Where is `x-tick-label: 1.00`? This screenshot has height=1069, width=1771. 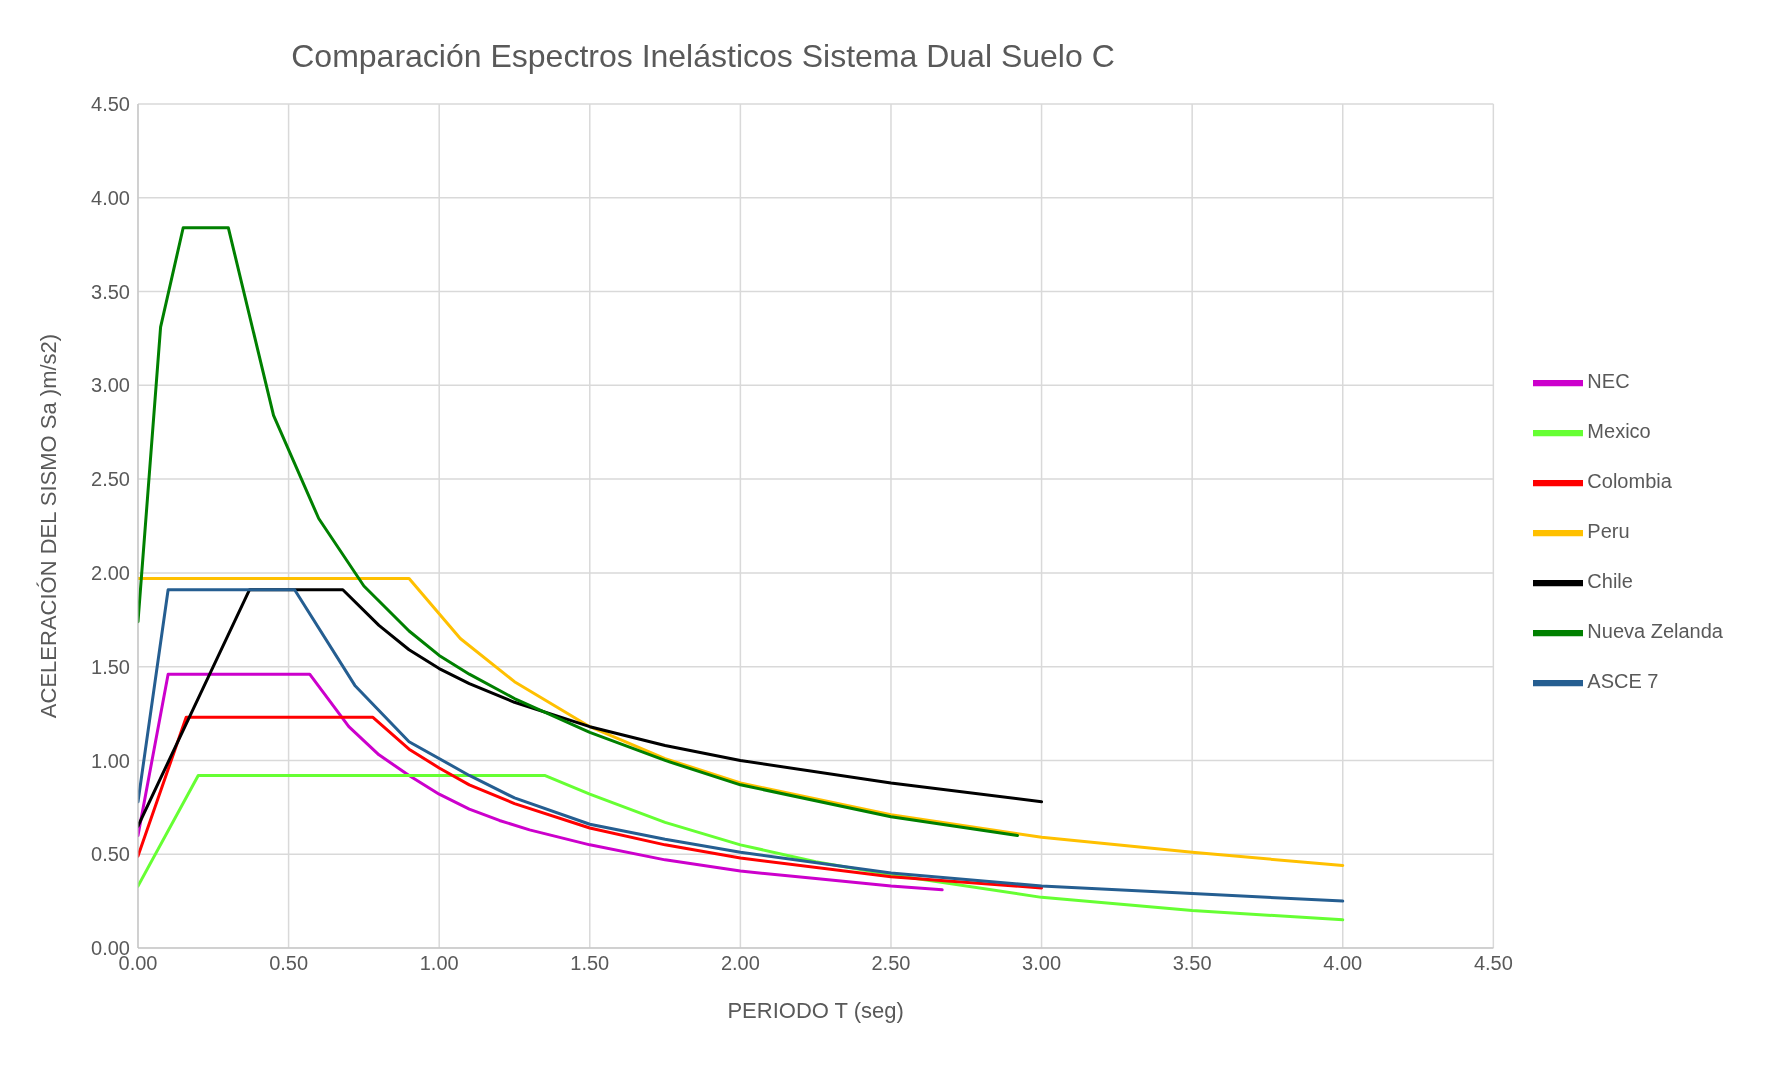 x-tick-label: 1.00 is located at coordinates (439, 963).